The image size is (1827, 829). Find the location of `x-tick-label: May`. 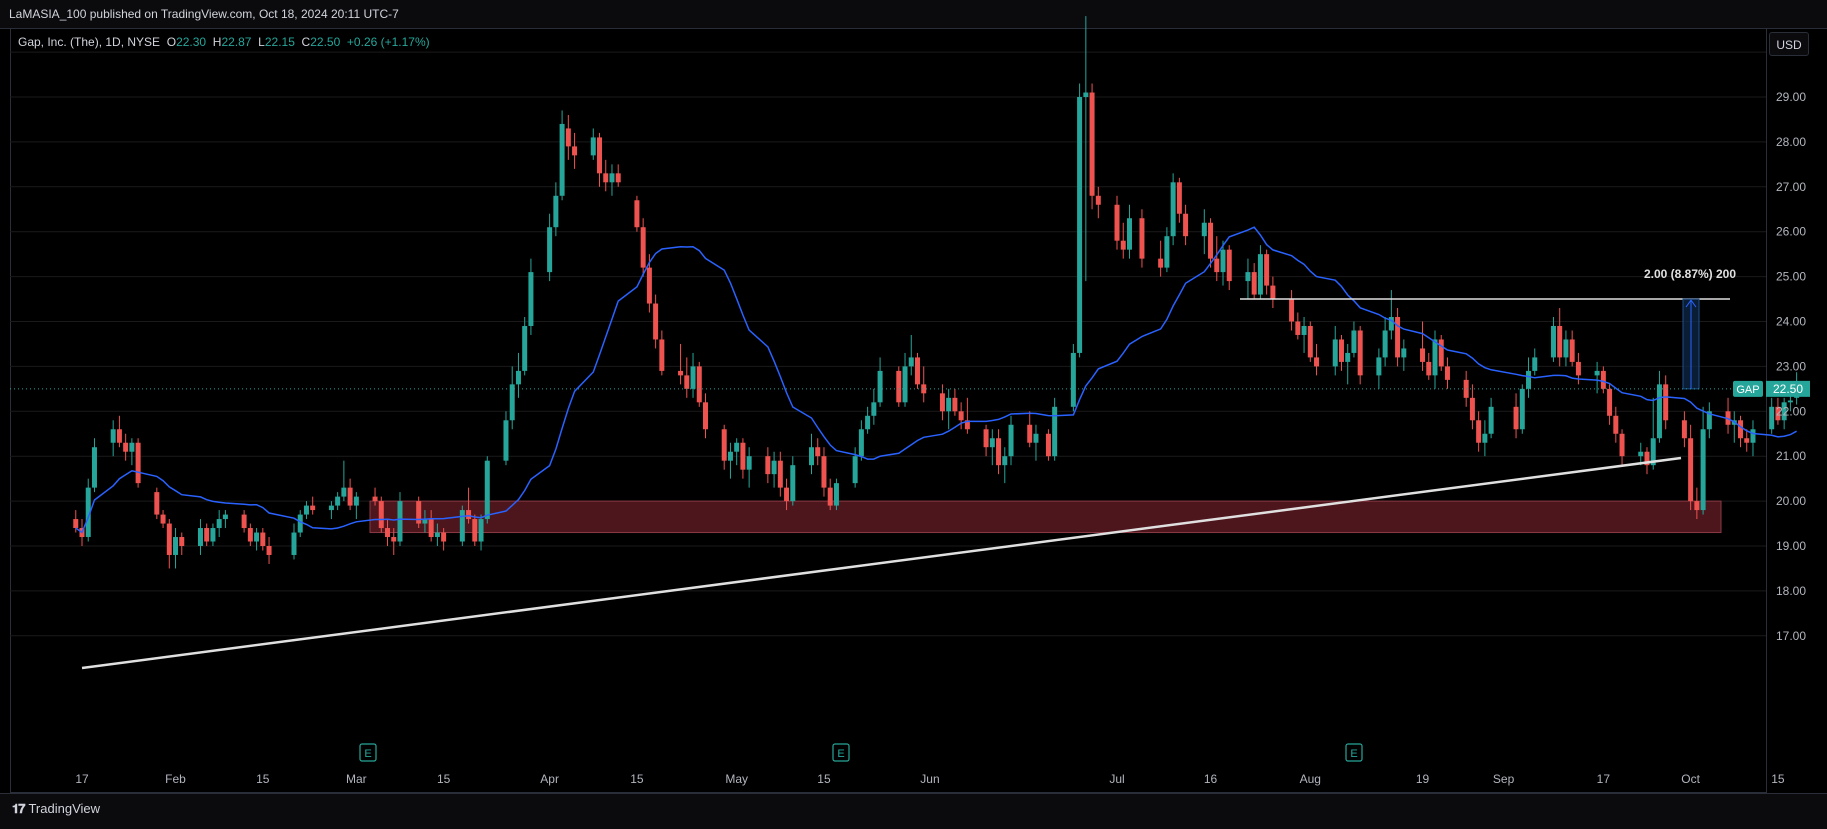

x-tick-label: May is located at coordinates (736, 779).